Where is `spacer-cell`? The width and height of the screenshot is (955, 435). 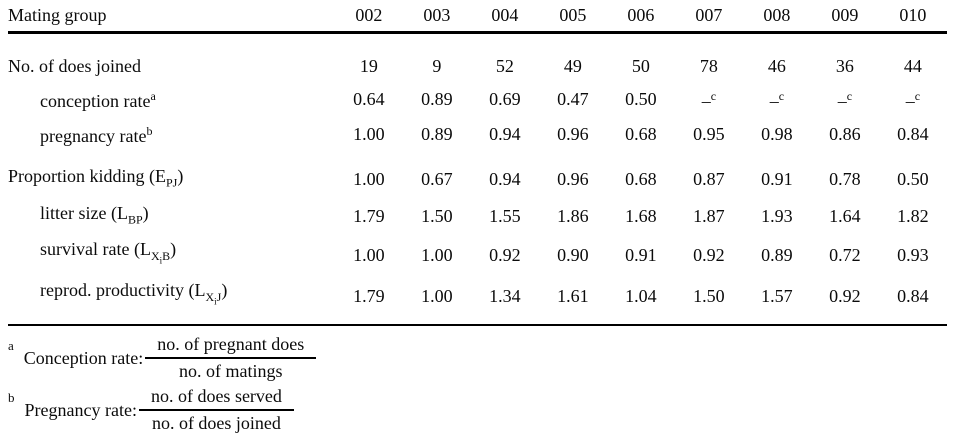
spacer-cell is located at coordinates (477, 156).